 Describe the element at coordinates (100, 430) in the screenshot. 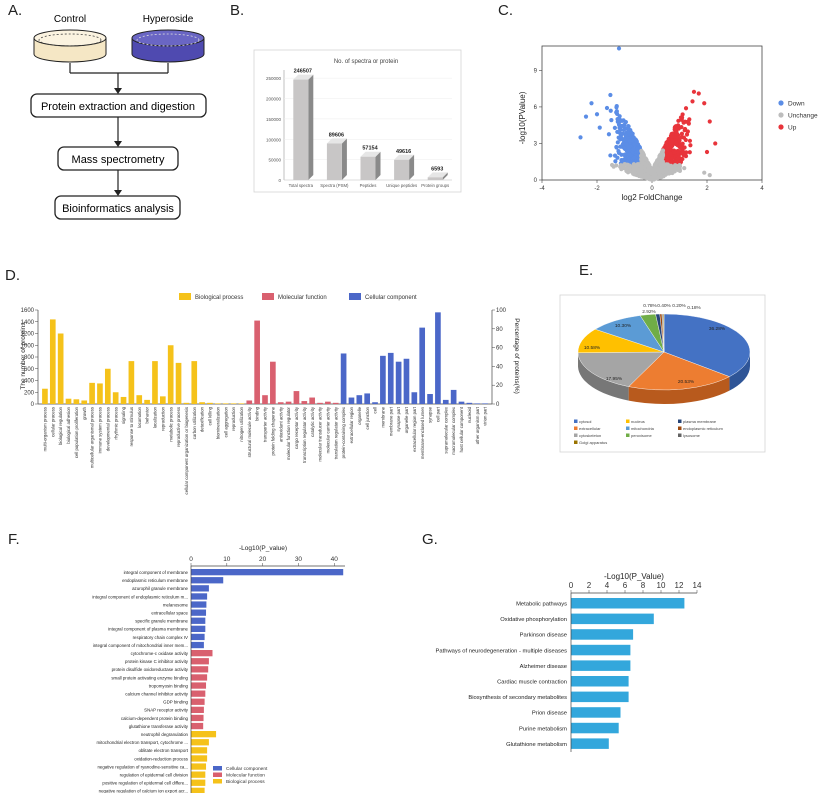

I see `x-tick-label: immune system process` at that location.